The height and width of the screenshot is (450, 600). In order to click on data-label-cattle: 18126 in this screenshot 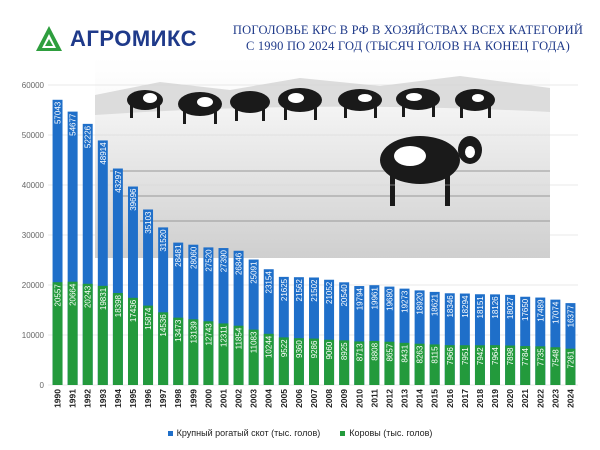, I will do `click(495, 307)`.